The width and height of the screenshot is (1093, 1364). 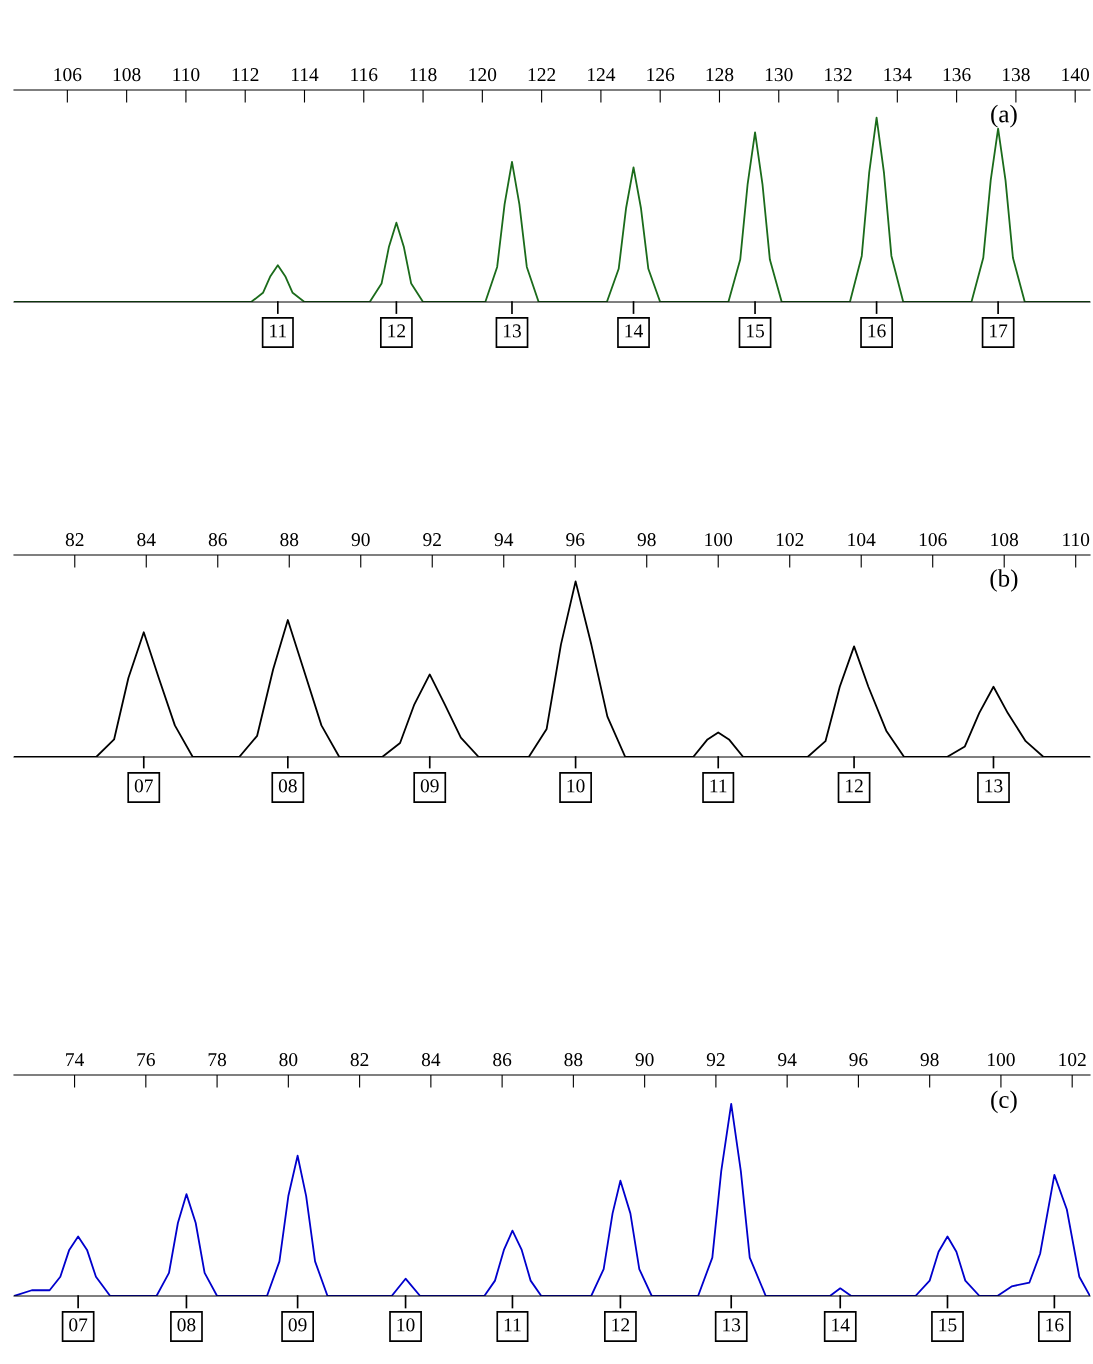 I want to click on x-tick-label: 126, so click(x=661, y=75).